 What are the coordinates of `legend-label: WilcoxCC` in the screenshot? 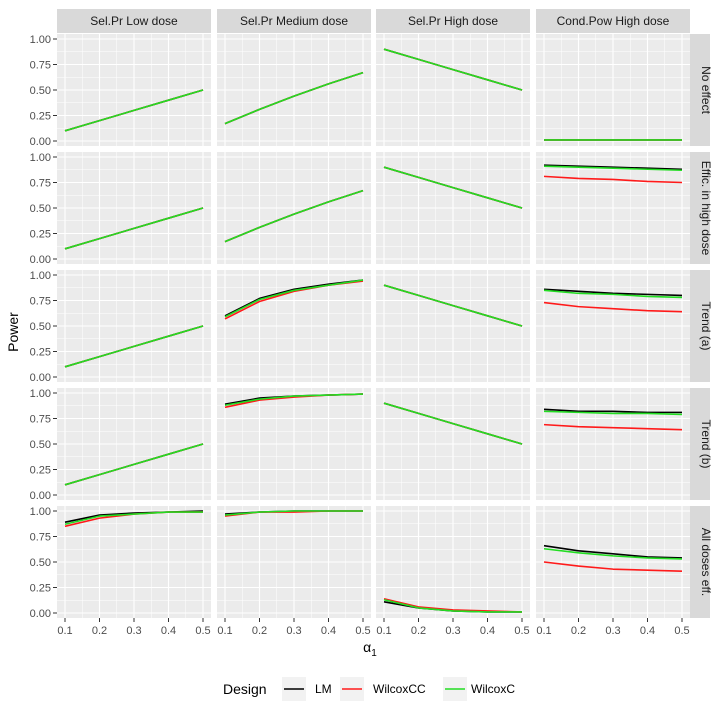 It's located at (399, 689).